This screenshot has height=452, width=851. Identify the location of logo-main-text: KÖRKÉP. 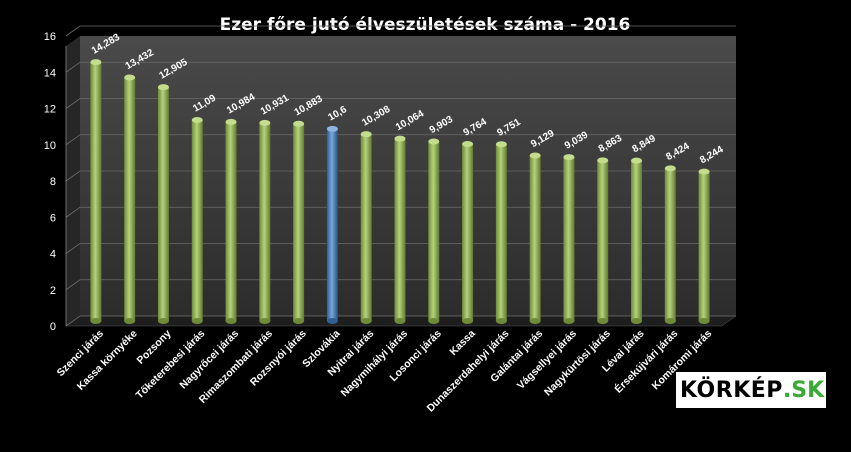
(731, 390).